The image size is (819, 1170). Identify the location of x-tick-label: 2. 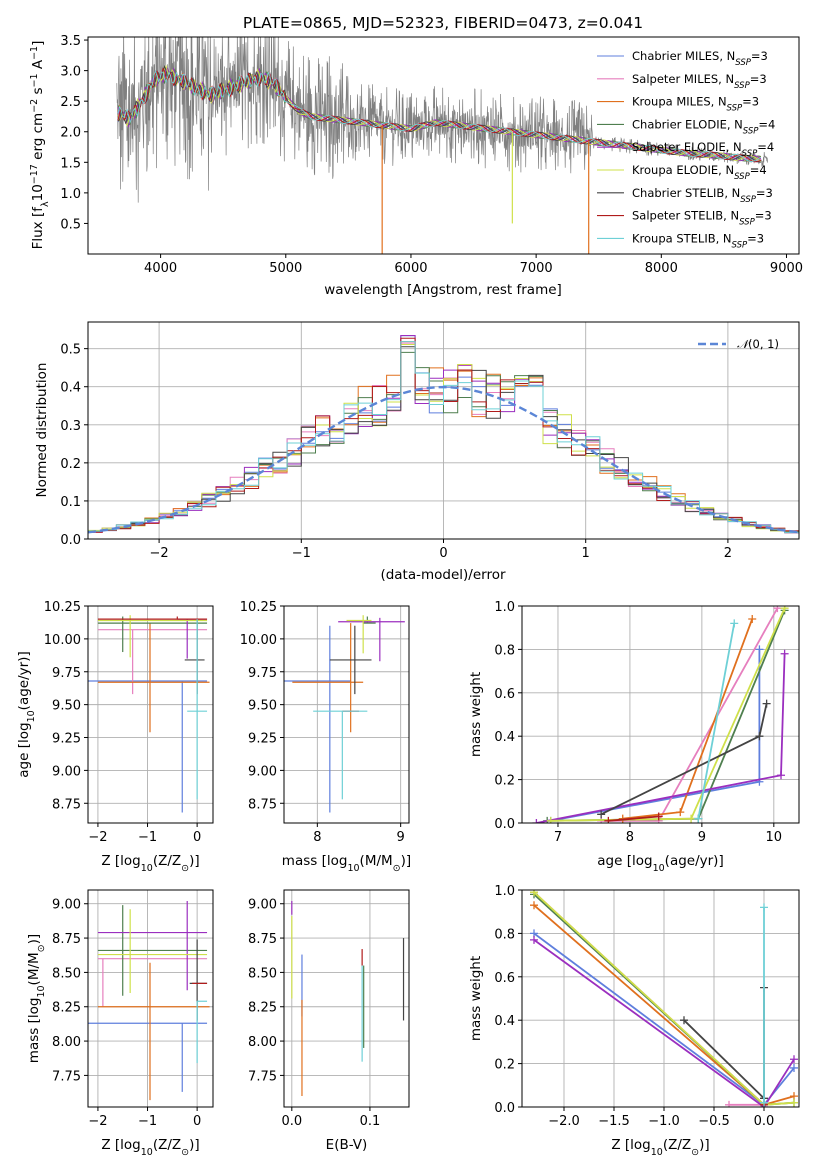
(728, 553).